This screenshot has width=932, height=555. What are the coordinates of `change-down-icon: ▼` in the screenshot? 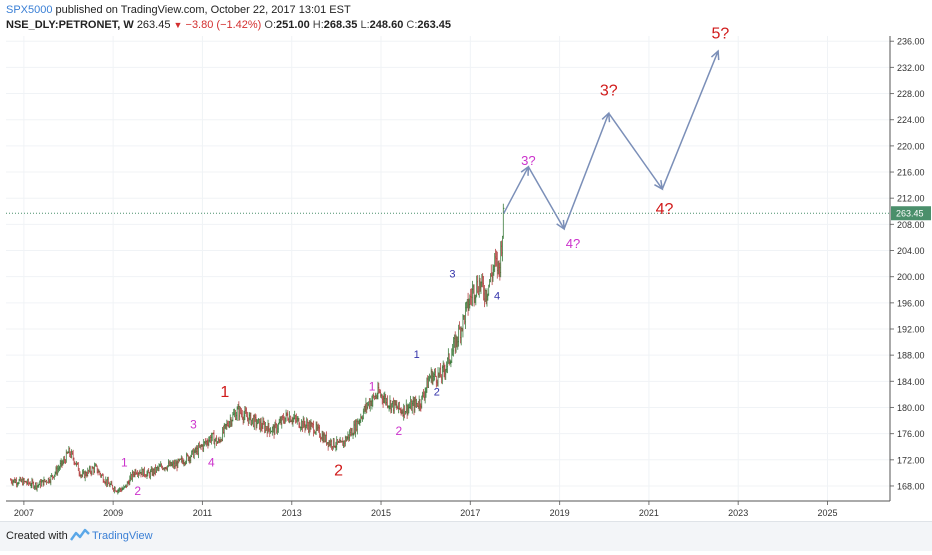 It's located at (178, 25).